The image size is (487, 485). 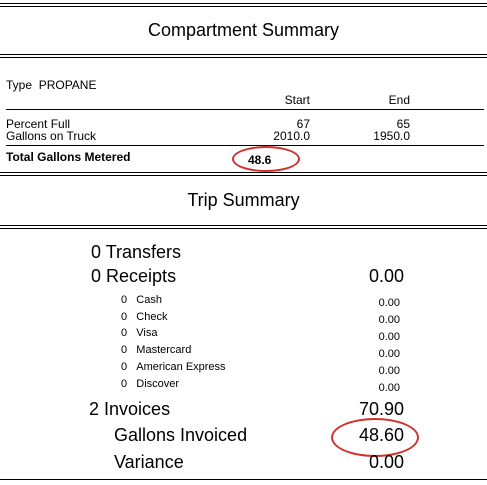 I want to click on american-express-count: 0, so click(x=124, y=367).